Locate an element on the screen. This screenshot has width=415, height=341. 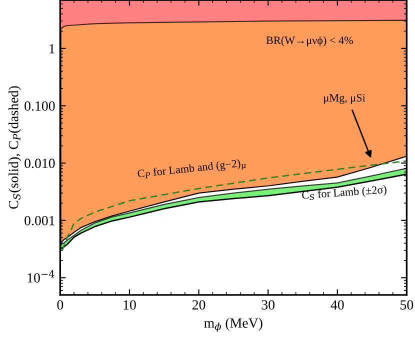
annotation: μMg, μSi is located at coordinates (345, 99).